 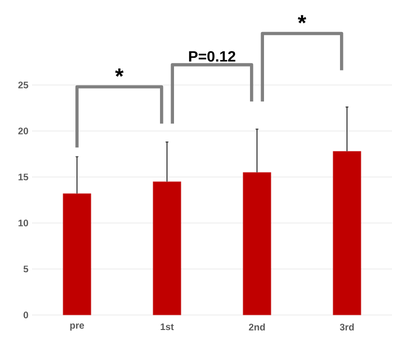 I want to click on y-tick-label: 20, so click(x=23, y=131).